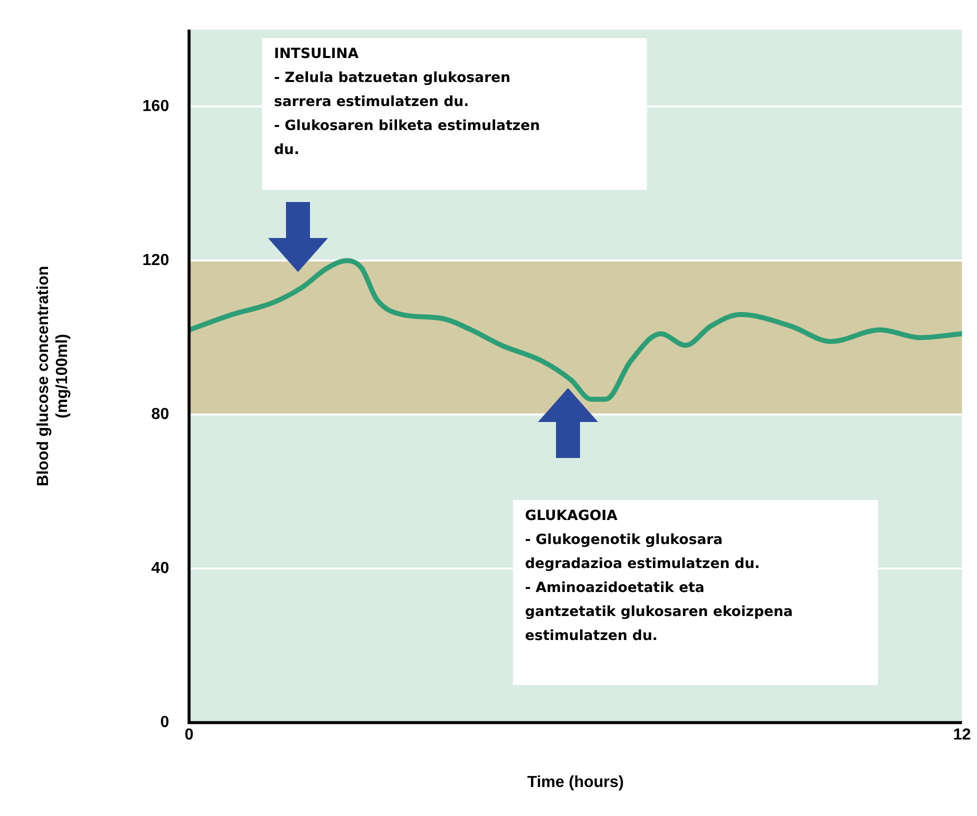  Describe the element at coordinates (659, 576) in the screenshot. I see `annotation: GLUKAGOIA - Glukogenotik glukosara degradazioa estimulatzen du. - Aminoazidoetatik eta gantzetatik glukosaren ekoizpena estimulatzen du.` at that location.